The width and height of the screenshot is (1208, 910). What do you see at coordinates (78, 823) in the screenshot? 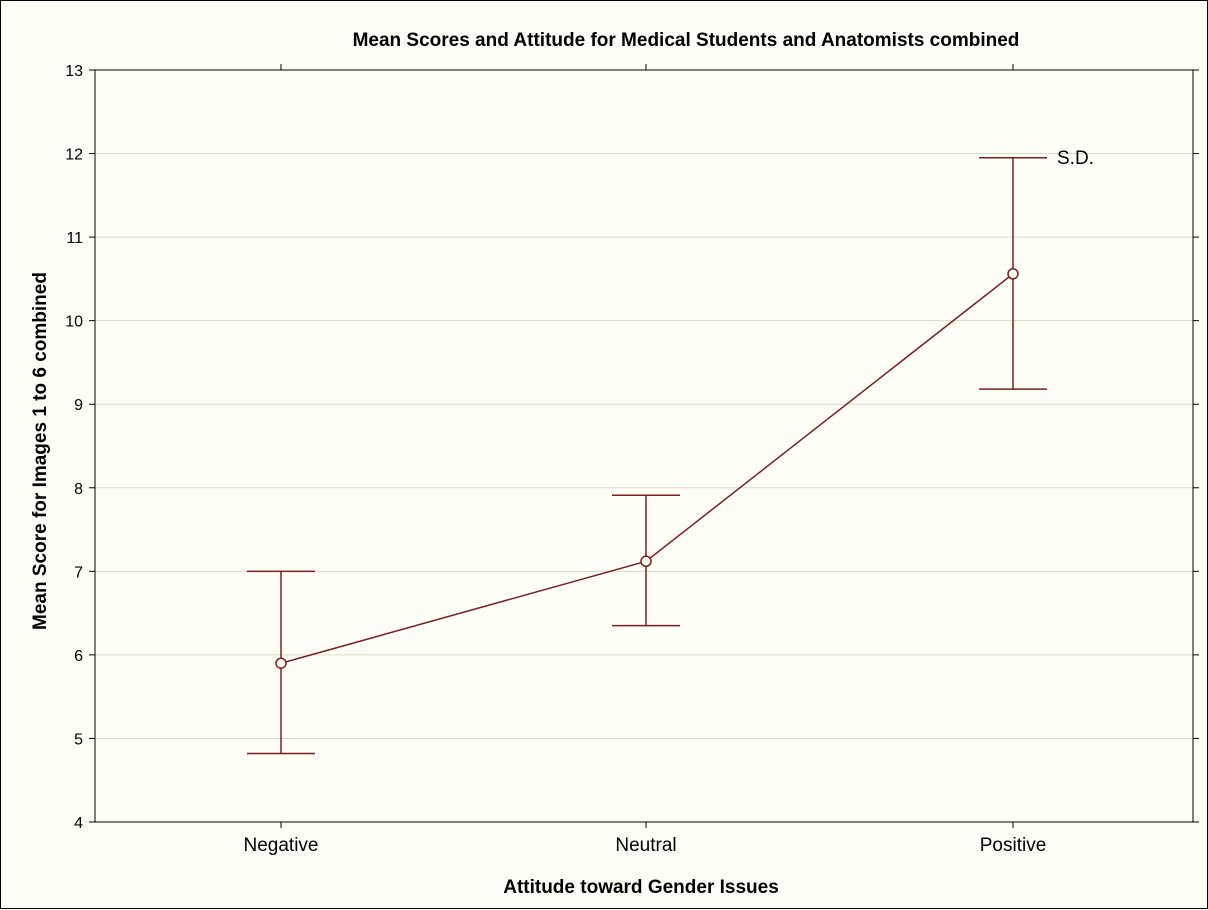
I see `y-tick-label-4: 4` at bounding box center [78, 823].